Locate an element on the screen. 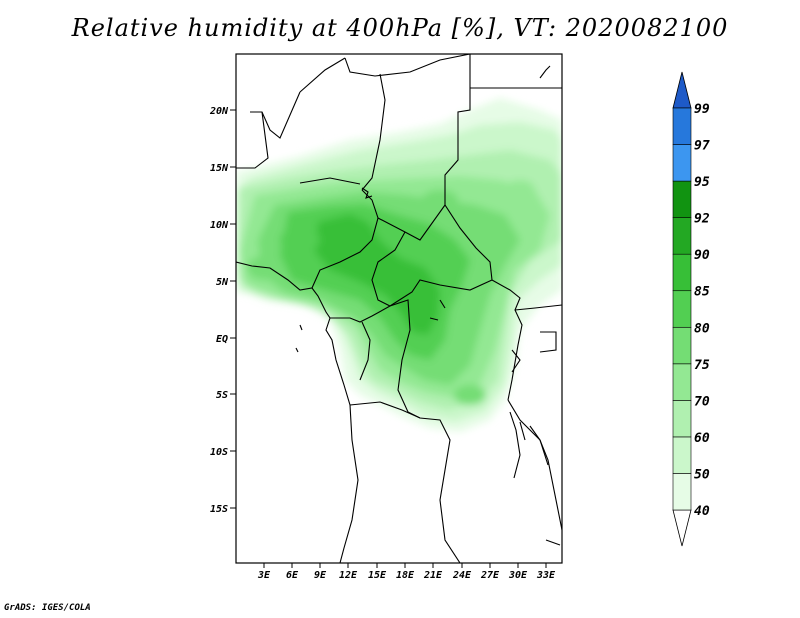 The width and height of the screenshot is (800, 618). lon-axis: 3E 6E 9E 12E 15E 18E 21E 24E 27E 30E 33E is located at coordinates (406, 572).